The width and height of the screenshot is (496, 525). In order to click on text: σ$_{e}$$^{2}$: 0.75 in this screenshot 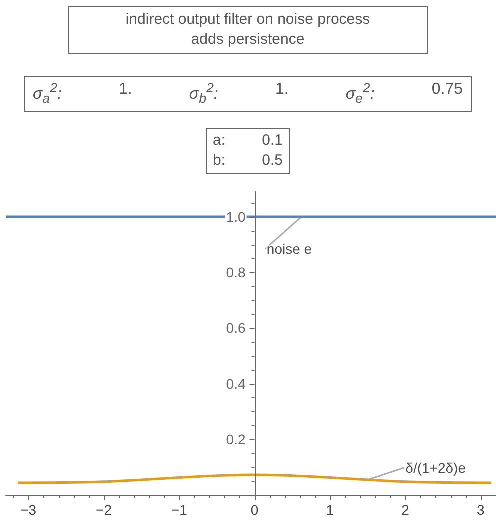, I will do `click(404, 94)`.